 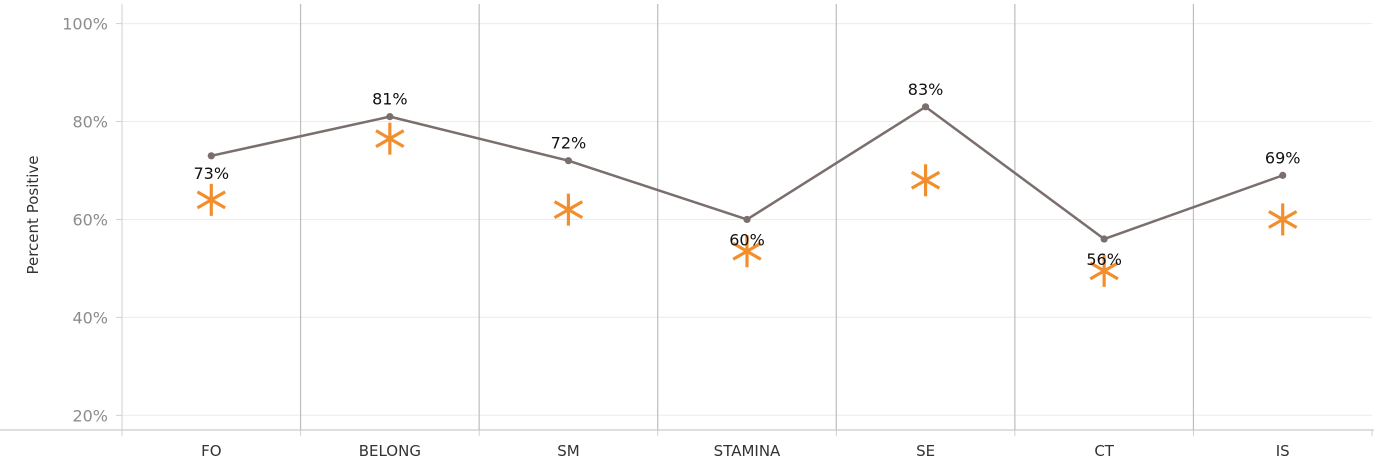 What do you see at coordinates (1283, 157) in the screenshot?
I see `data-label: 69%` at bounding box center [1283, 157].